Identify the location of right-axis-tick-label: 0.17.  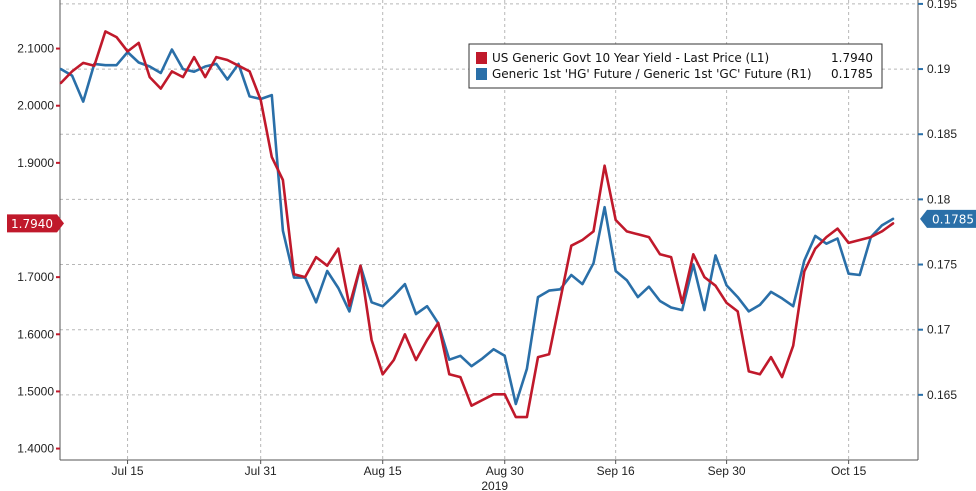
(939, 330).